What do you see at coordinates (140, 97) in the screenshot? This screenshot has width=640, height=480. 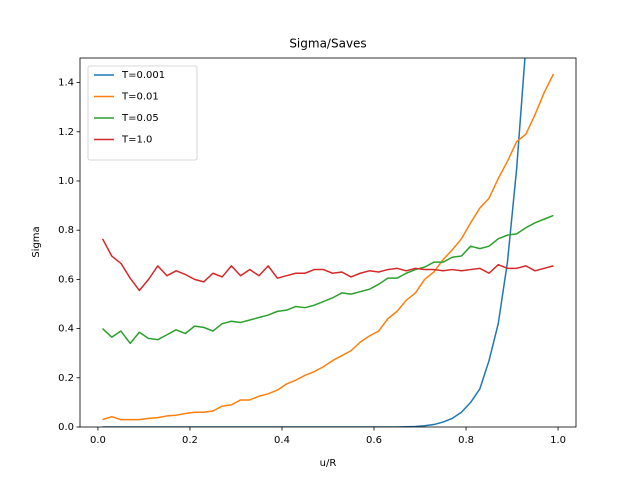 I see `legend-label: T=0.01` at bounding box center [140, 97].